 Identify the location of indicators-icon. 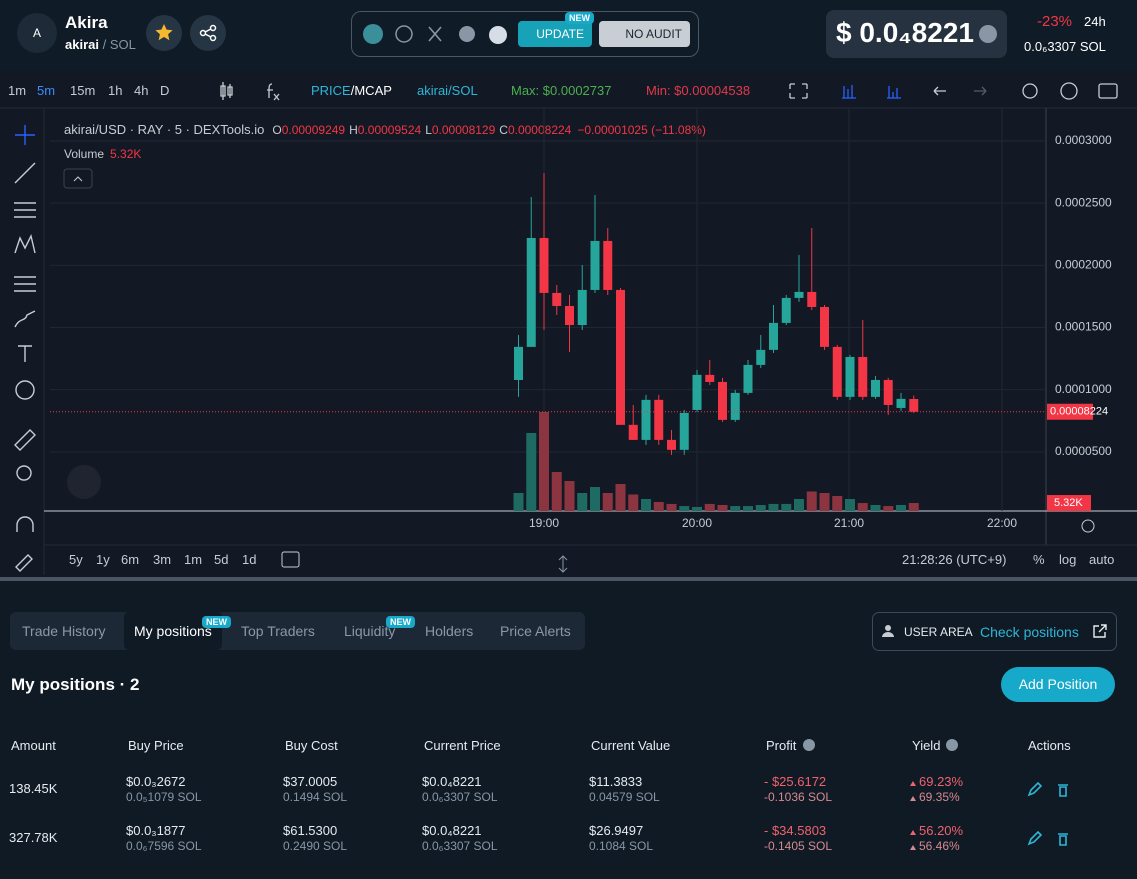
(273, 92).